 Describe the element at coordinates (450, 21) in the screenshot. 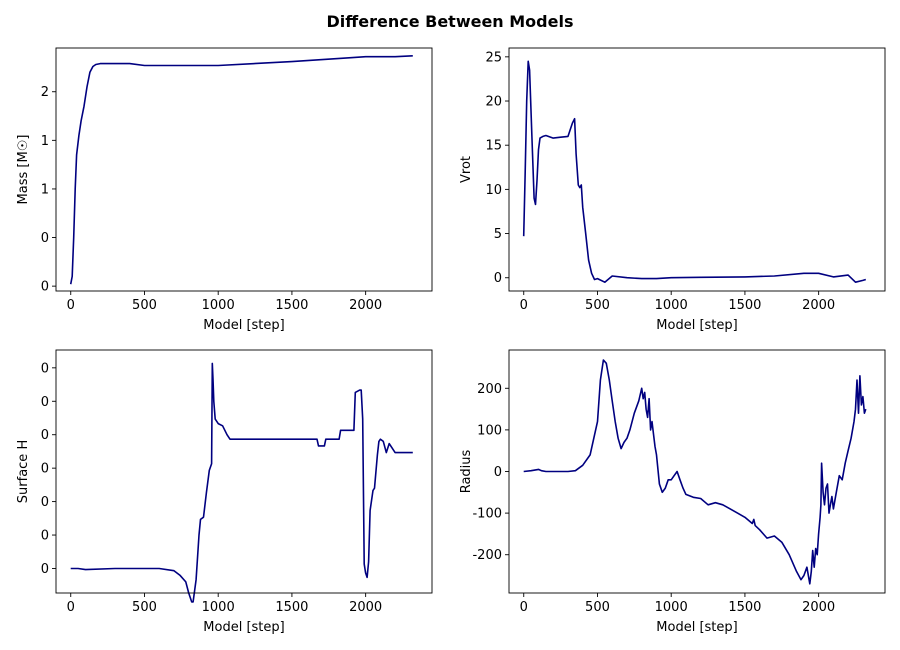

I see `figure-title: Difference Between Models` at that location.